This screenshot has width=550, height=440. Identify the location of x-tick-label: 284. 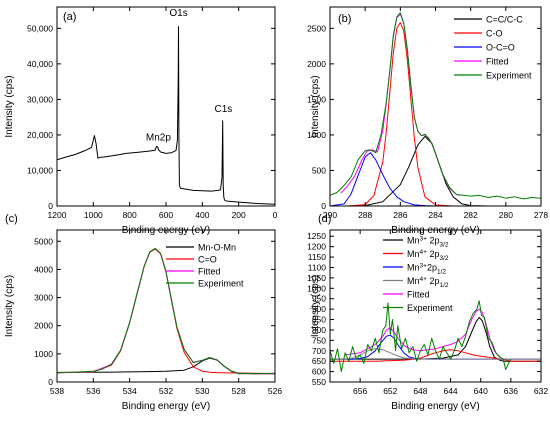
(435, 215).